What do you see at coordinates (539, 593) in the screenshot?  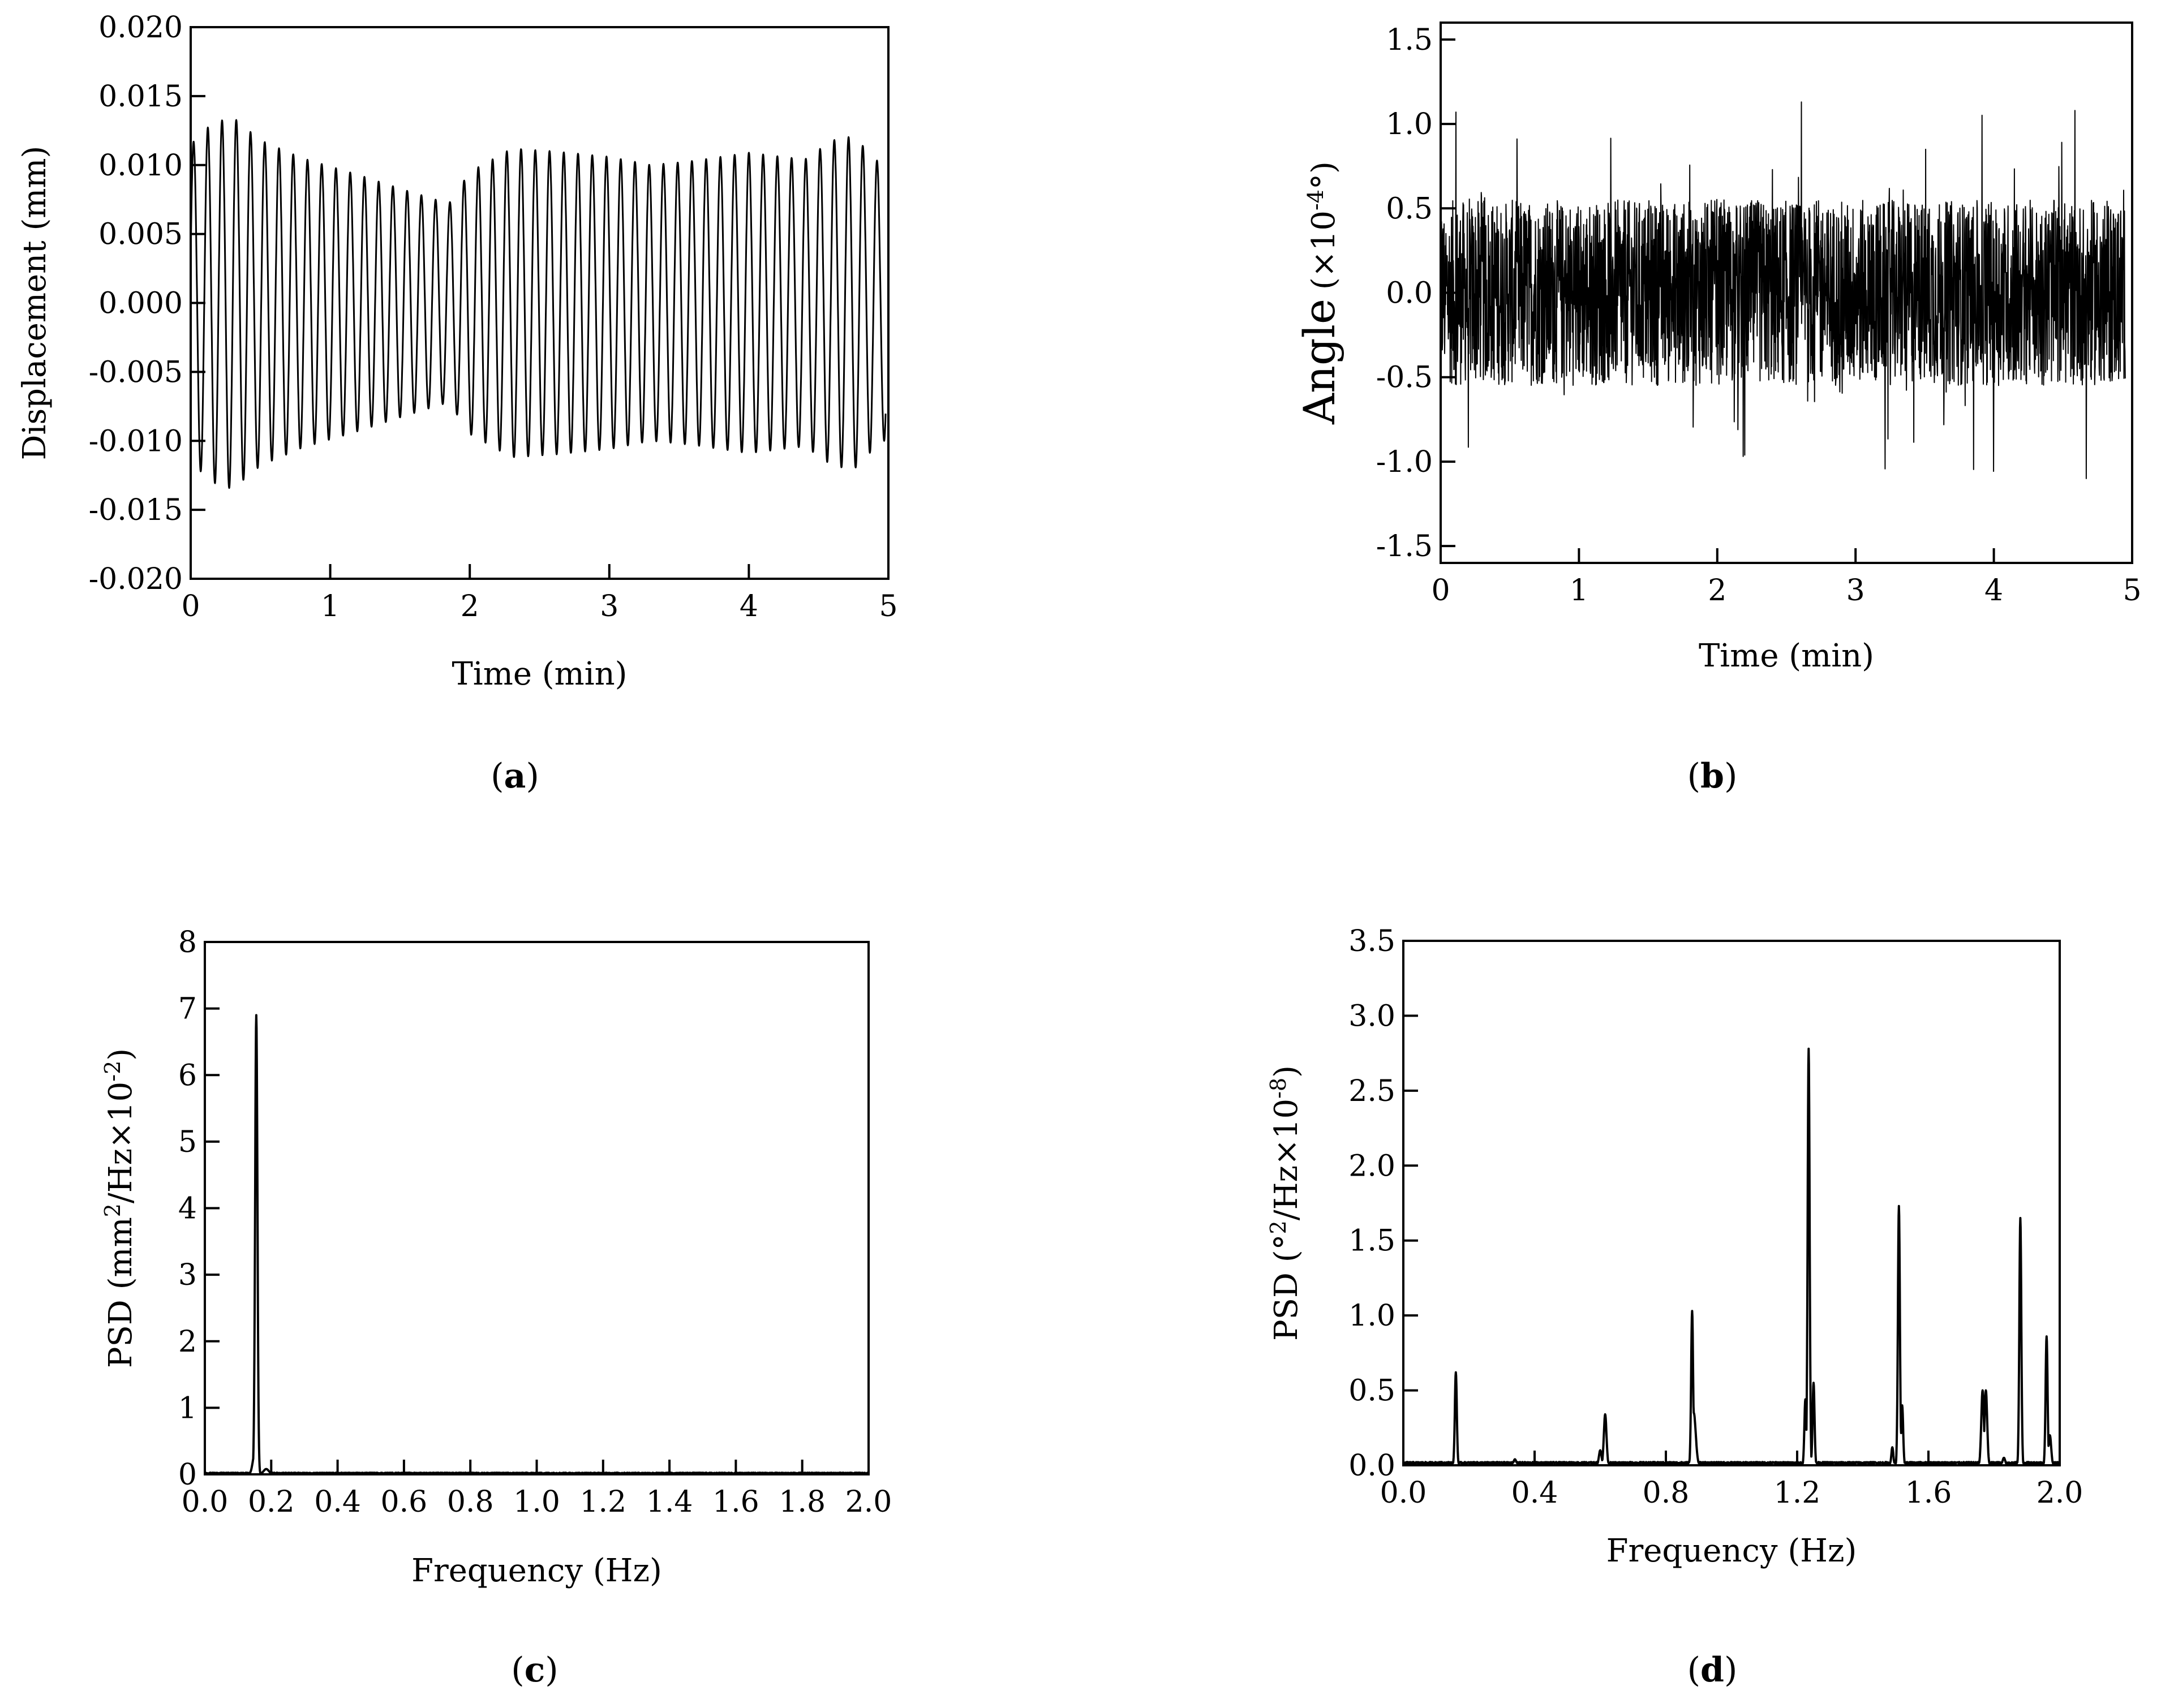 I see `panel-a-x-ticks: 0 1 2 3 4 5` at bounding box center [539, 593].